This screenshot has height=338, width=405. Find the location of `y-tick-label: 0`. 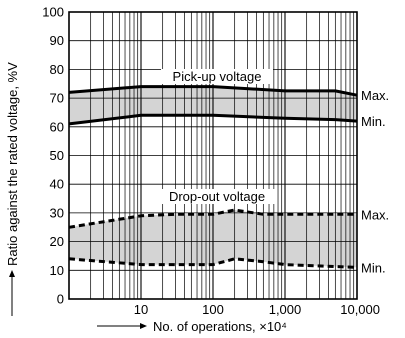

y-tick-label: 0 is located at coordinates (60, 299).